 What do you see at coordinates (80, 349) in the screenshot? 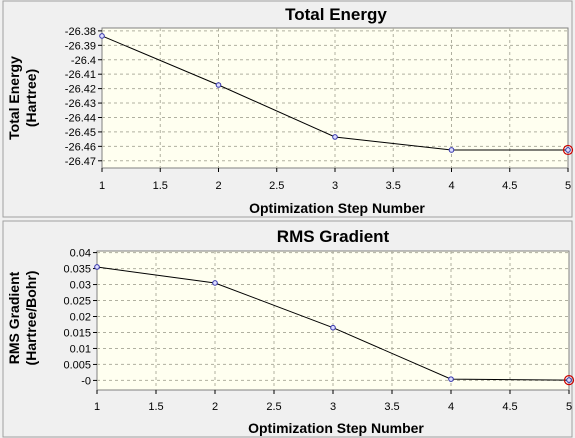
I see `y-tick-label: 0.01` at bounding box center [80, 349].